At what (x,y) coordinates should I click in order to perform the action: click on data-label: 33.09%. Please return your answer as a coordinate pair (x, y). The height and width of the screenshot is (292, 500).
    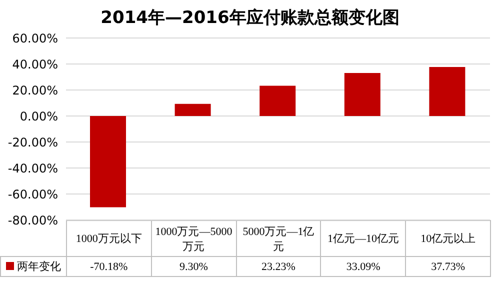
    Looking at the image, I should click on (363, 266).